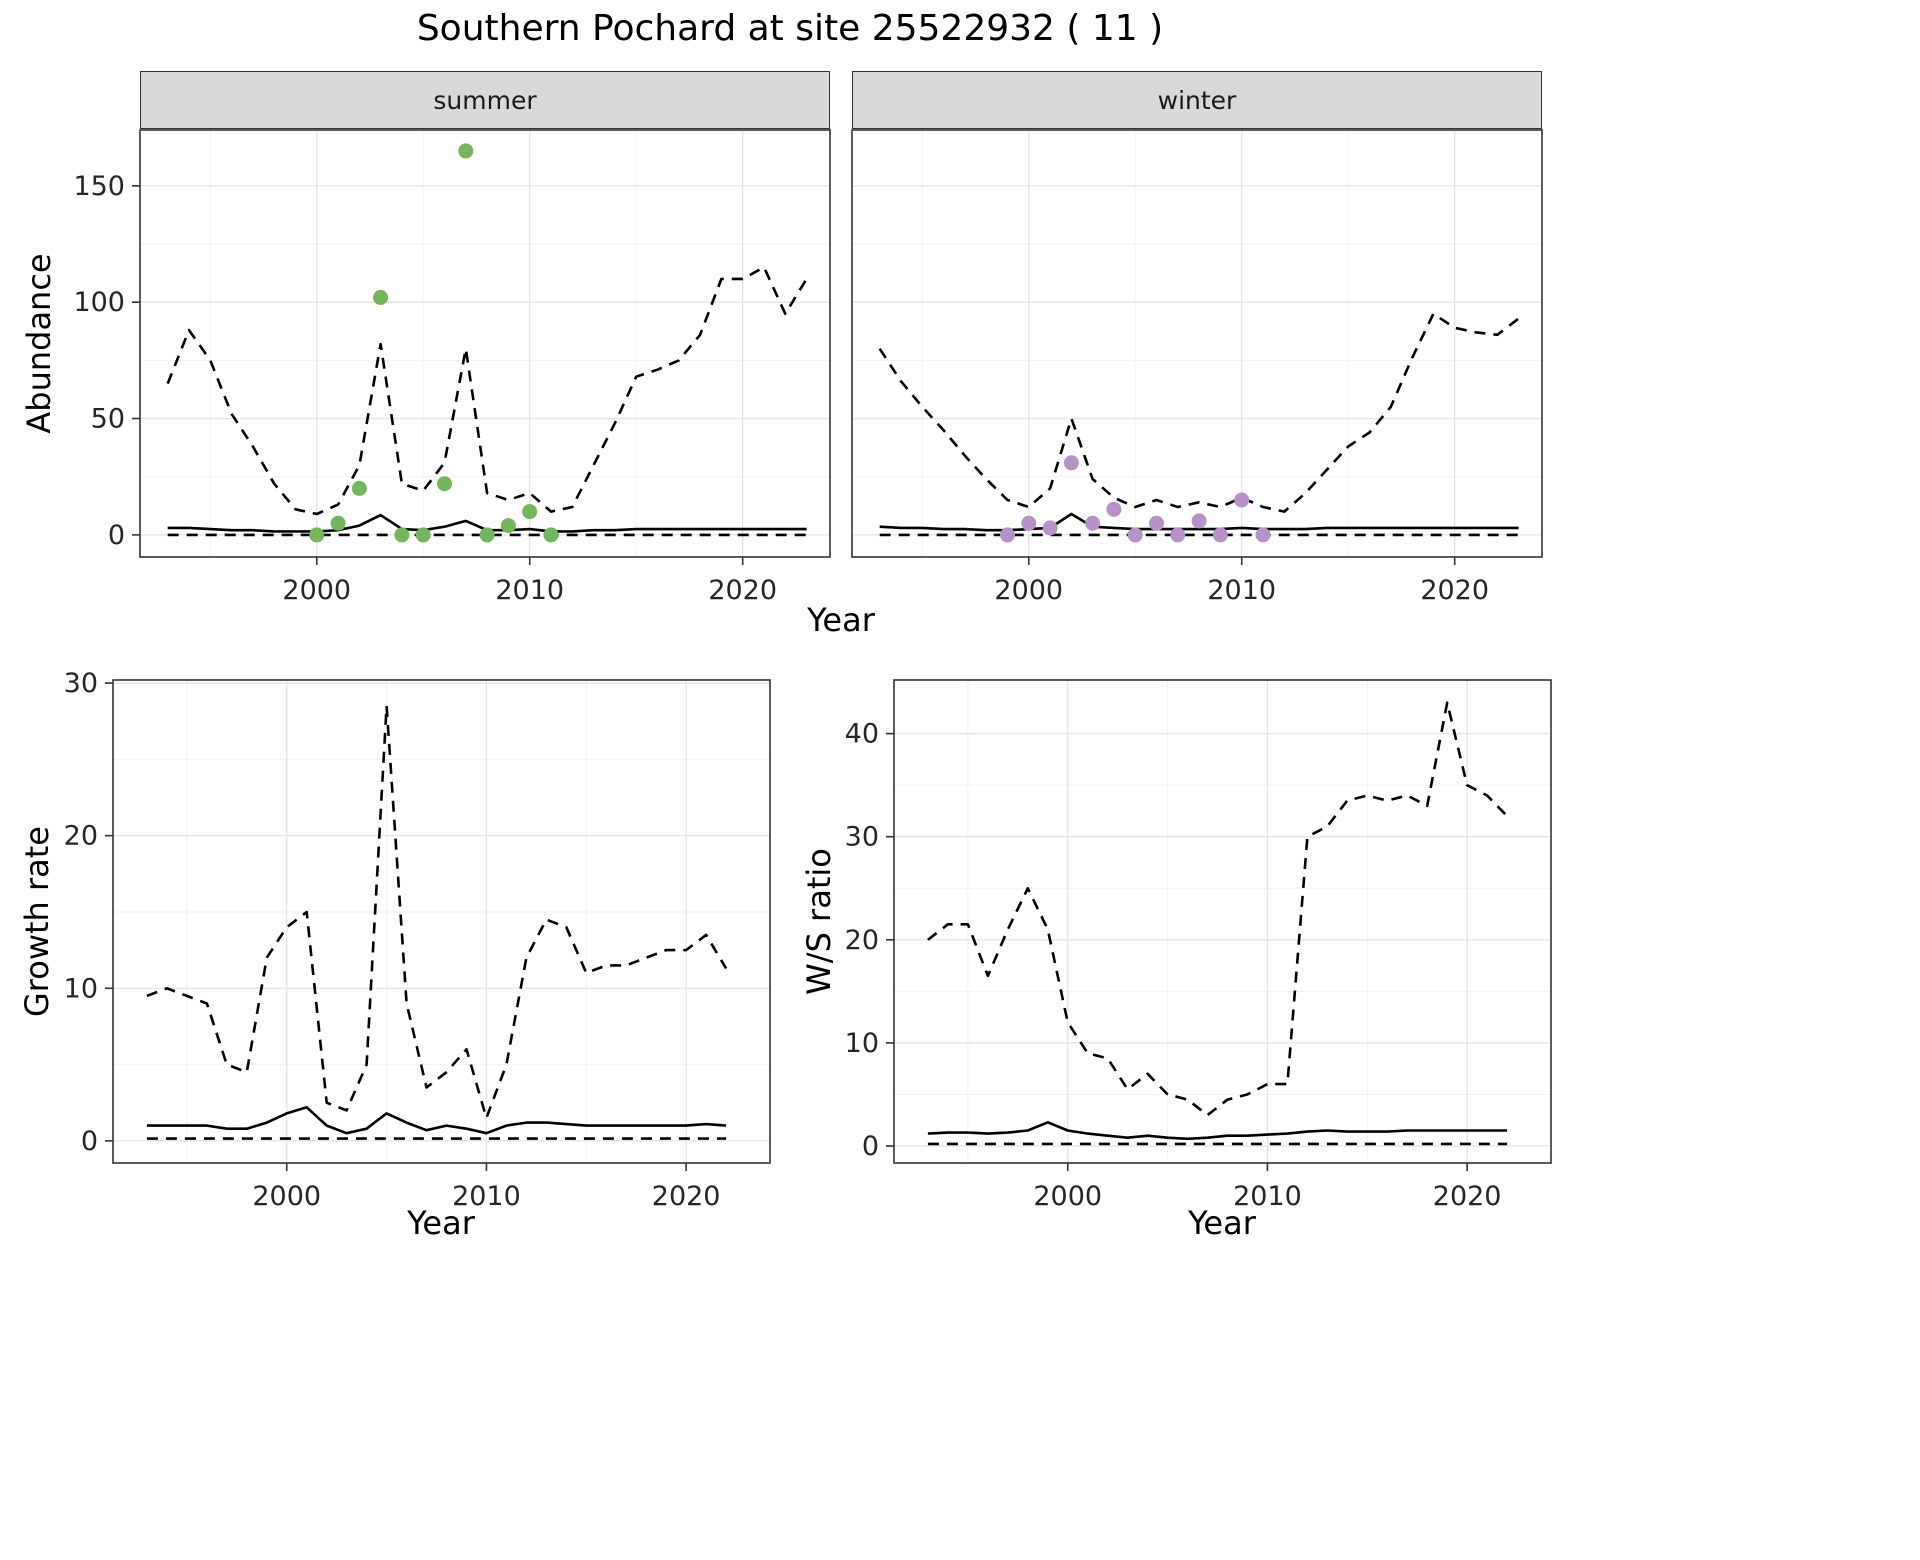  I want to click on growth-rate-plot: 2000 2010 2020 0 10 20 30, so click(417, 940).